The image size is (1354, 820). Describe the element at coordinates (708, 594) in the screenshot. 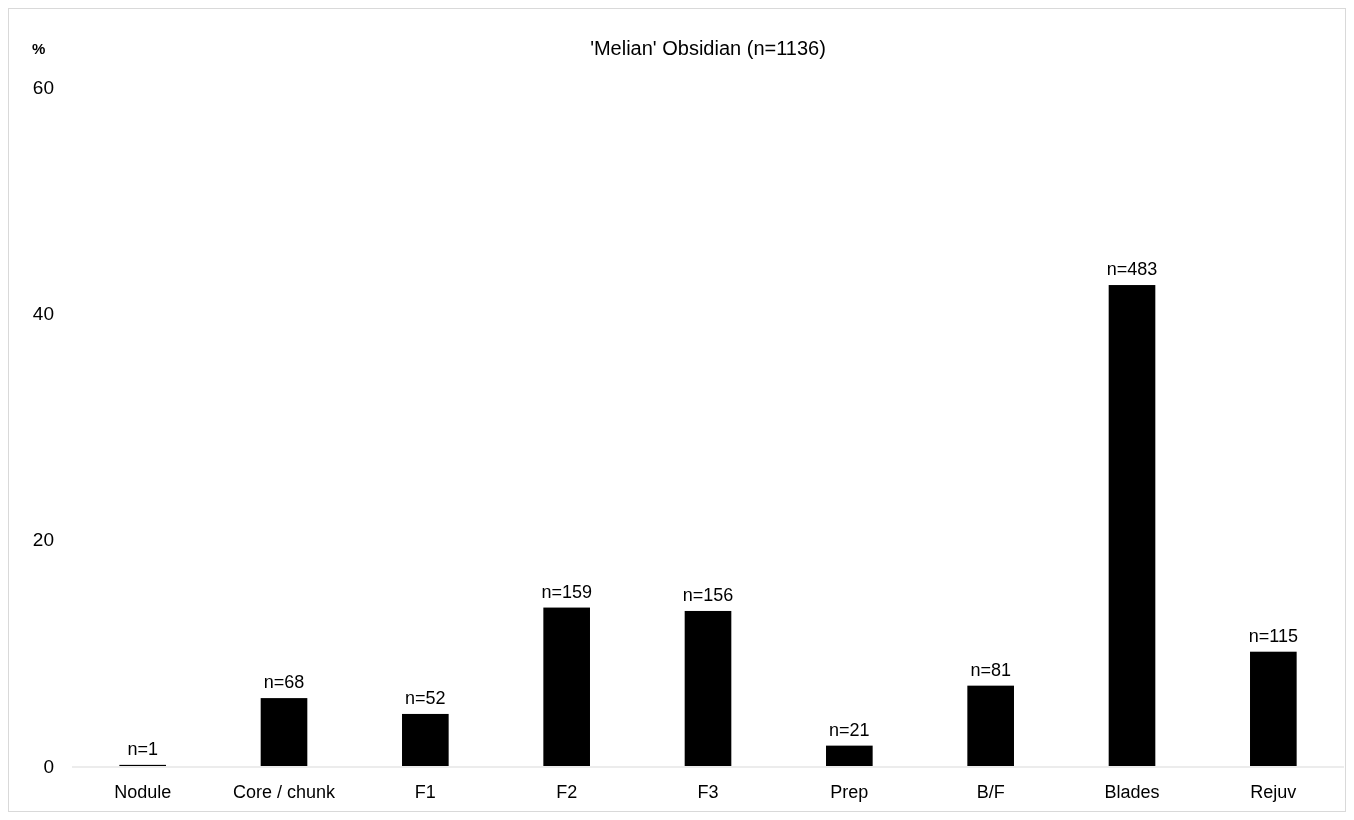

I see `annotation: n=156` at that location.